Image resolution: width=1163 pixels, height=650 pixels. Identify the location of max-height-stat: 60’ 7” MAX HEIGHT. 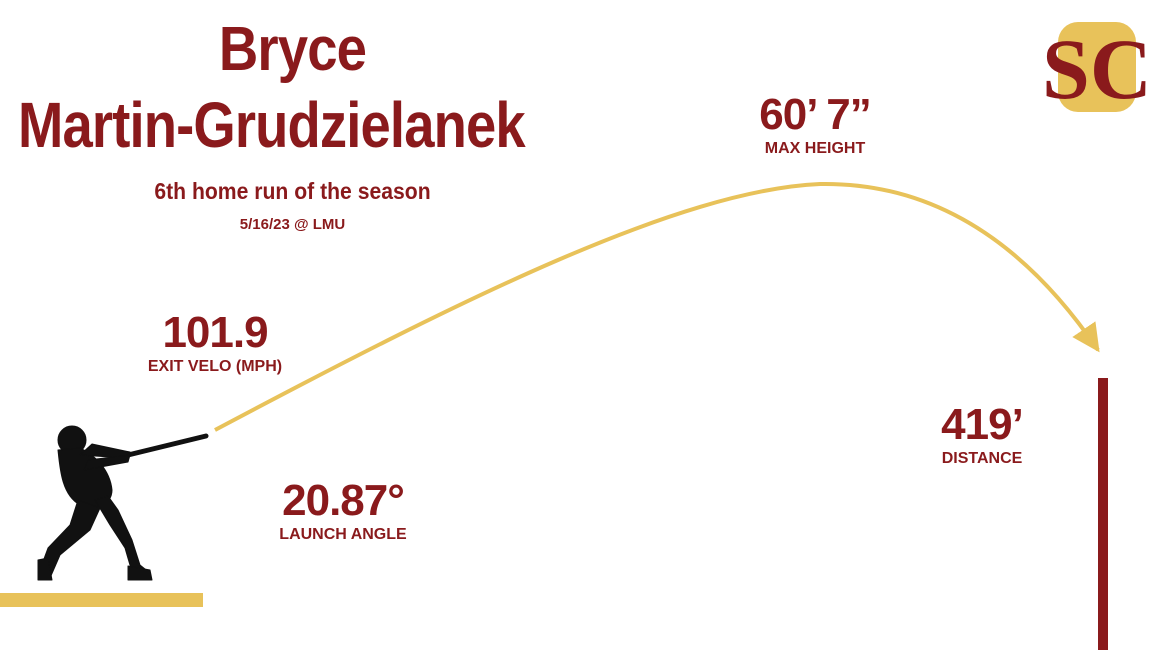
(815, 124).